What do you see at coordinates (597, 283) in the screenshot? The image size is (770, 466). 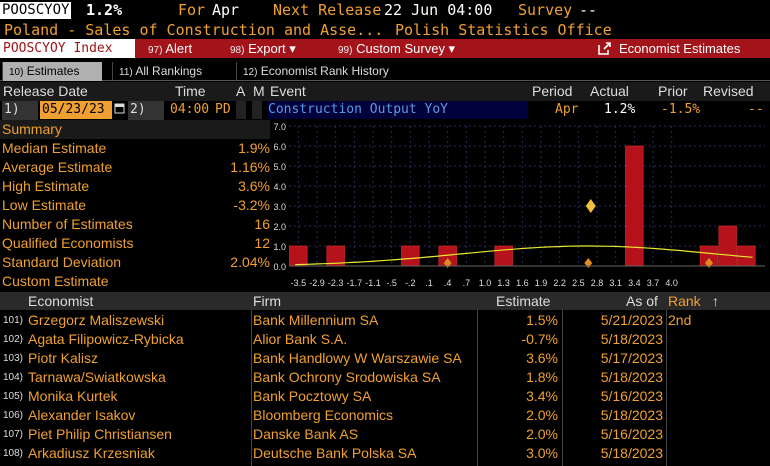 I see `x-tick-label: 2.8` at bounding box center [597, 283].